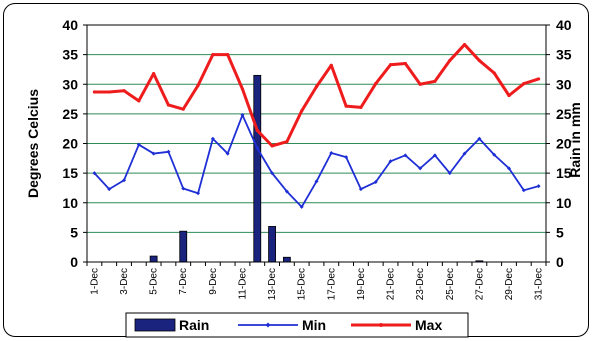  I want to click on x-tick-label: 1-Dec, so click(94, 281).